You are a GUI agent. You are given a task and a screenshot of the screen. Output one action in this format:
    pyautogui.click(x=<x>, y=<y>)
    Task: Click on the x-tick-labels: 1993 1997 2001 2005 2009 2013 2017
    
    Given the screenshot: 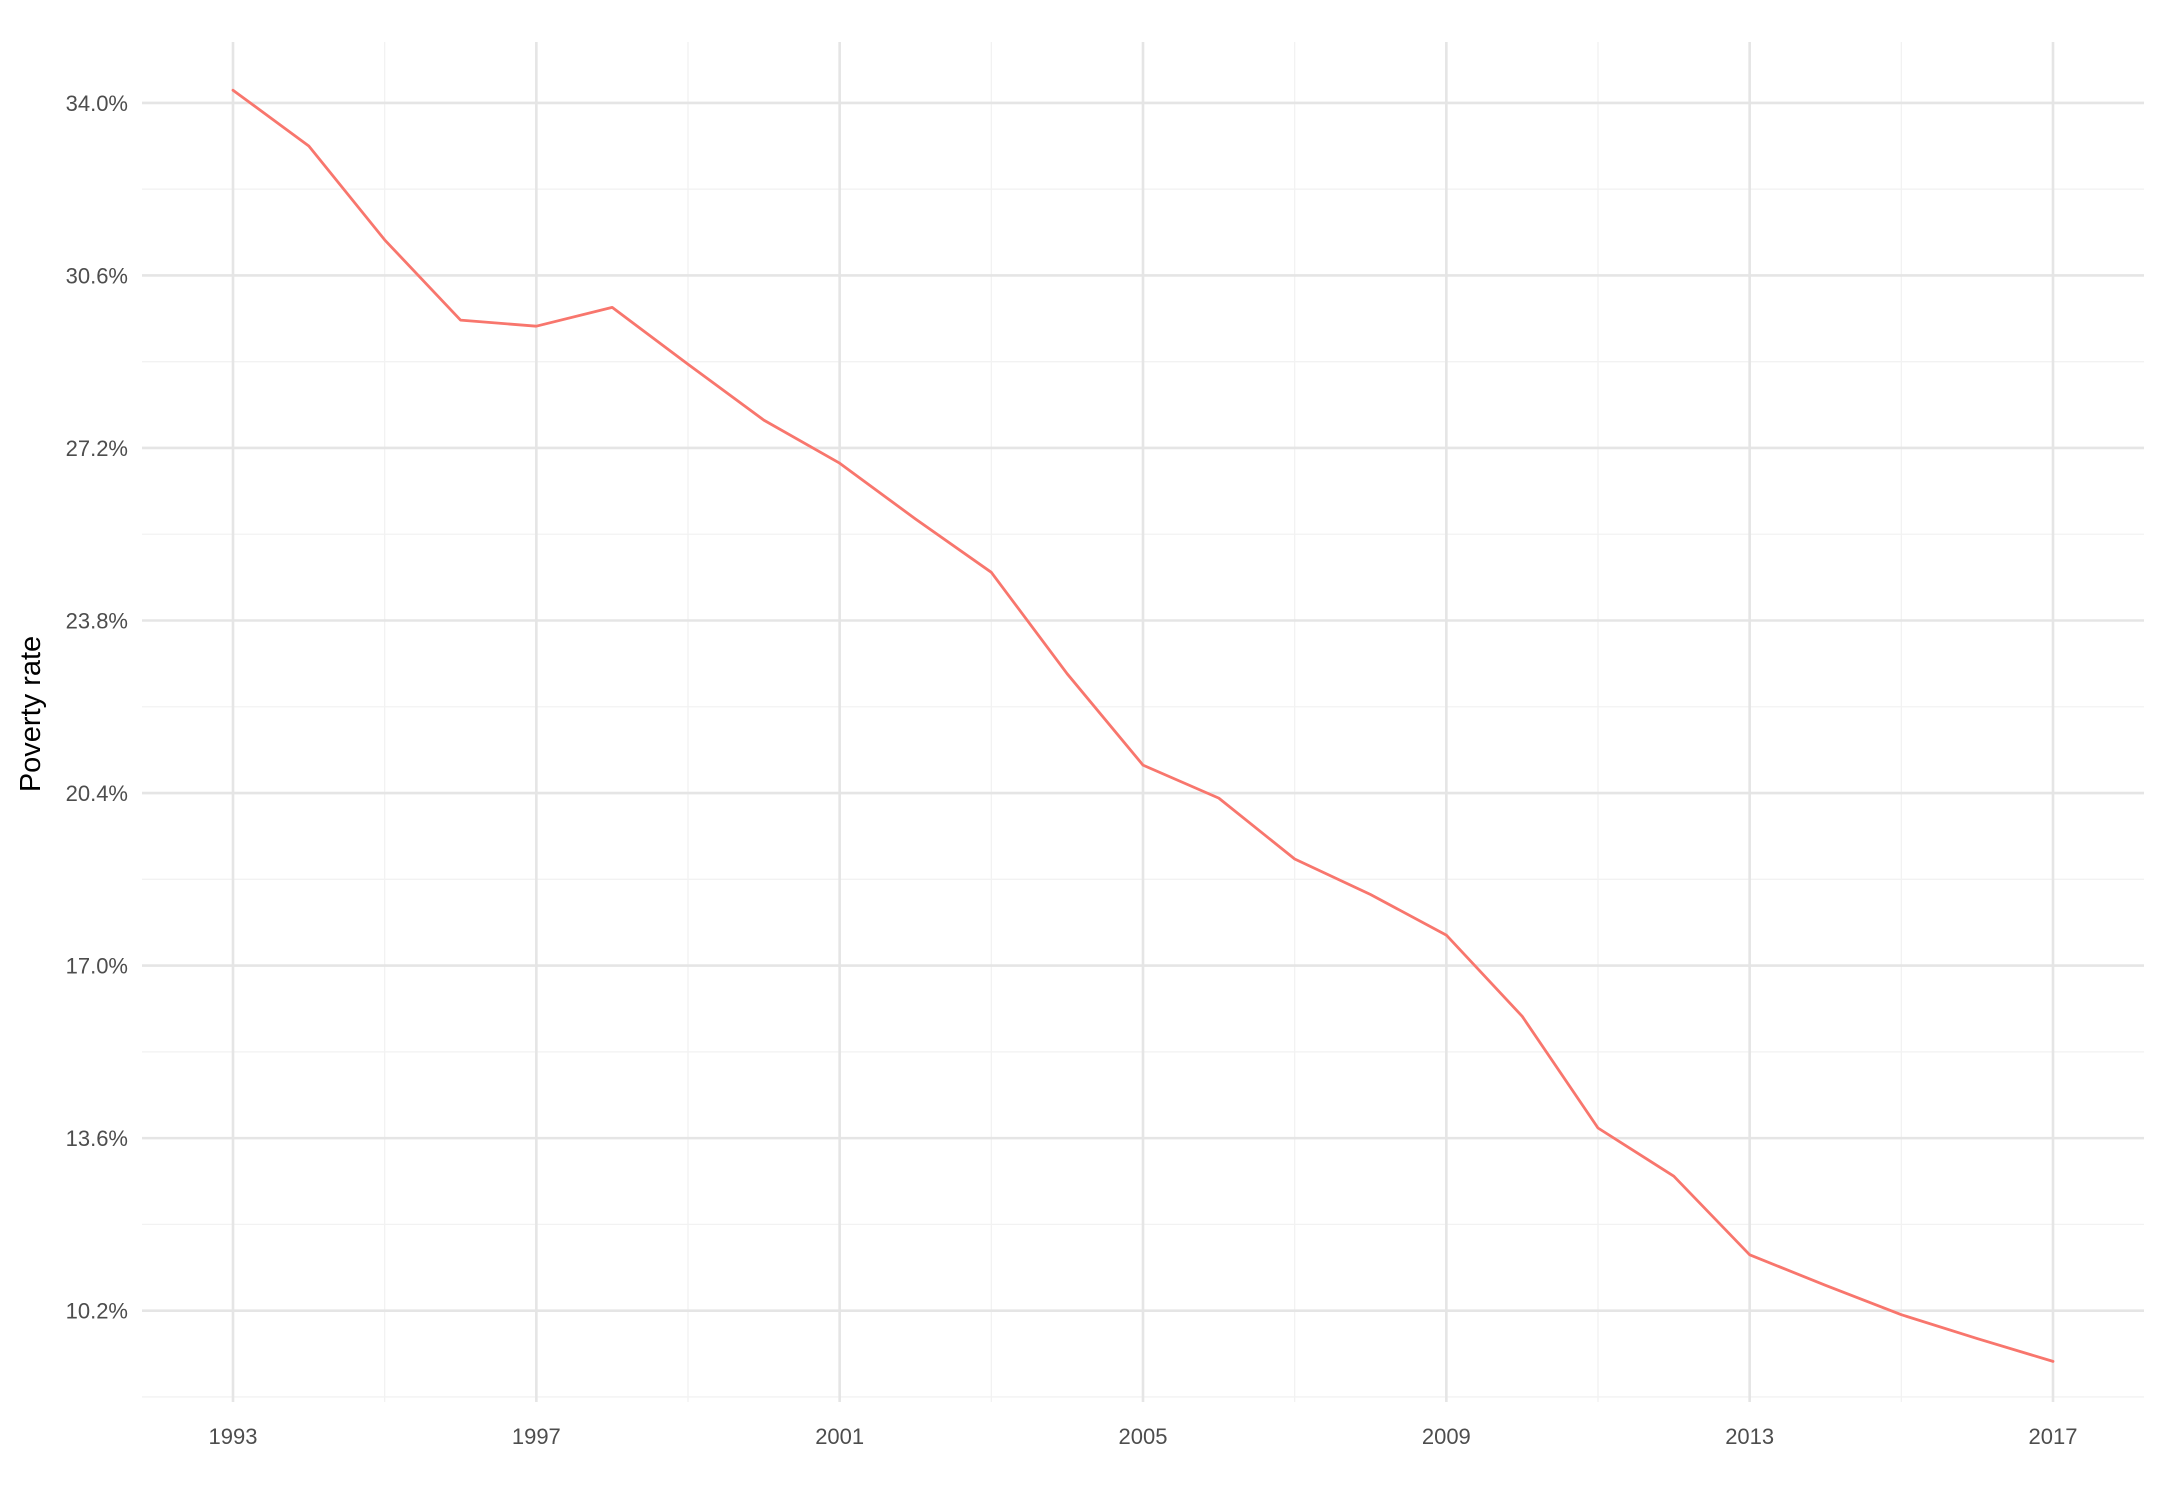 What is the action you would take?
    pyautogui.click(x=1143, y=1436)
    